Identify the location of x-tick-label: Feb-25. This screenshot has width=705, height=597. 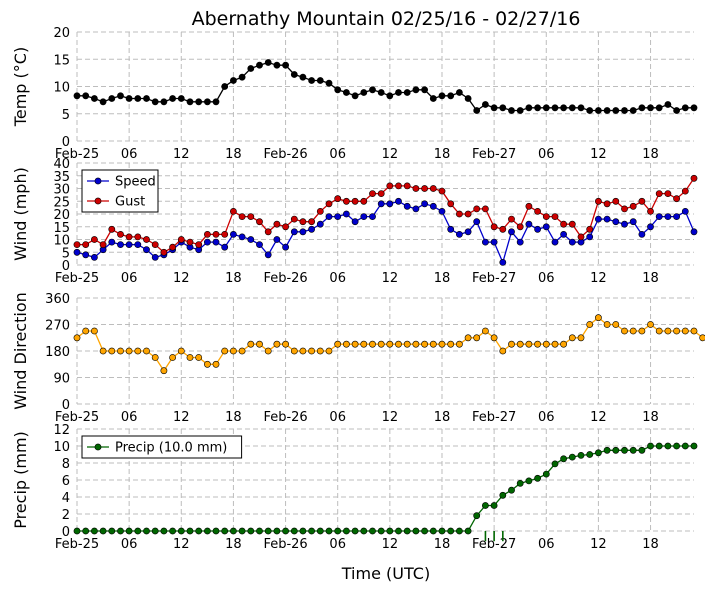
(77, 278).